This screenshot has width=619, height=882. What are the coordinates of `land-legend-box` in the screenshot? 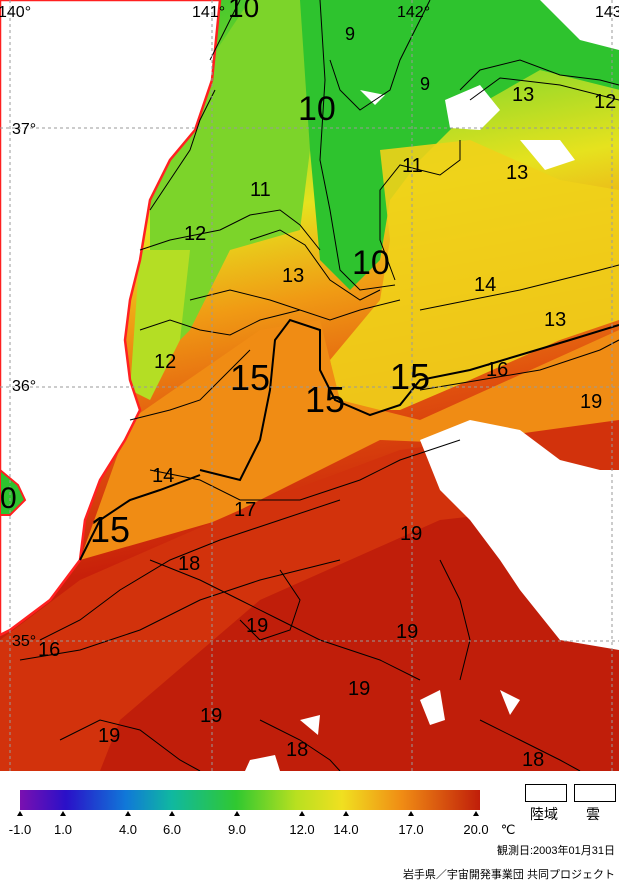 It's located at (546, 793).